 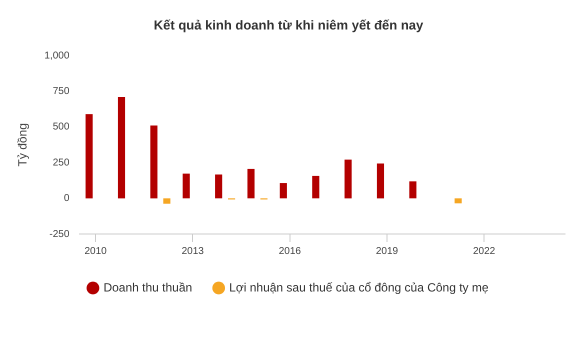 What do you see at coordinates (484, 251) in the screenshot?
I see `x-tick-label: 2022` at bounding box center [484, 251].